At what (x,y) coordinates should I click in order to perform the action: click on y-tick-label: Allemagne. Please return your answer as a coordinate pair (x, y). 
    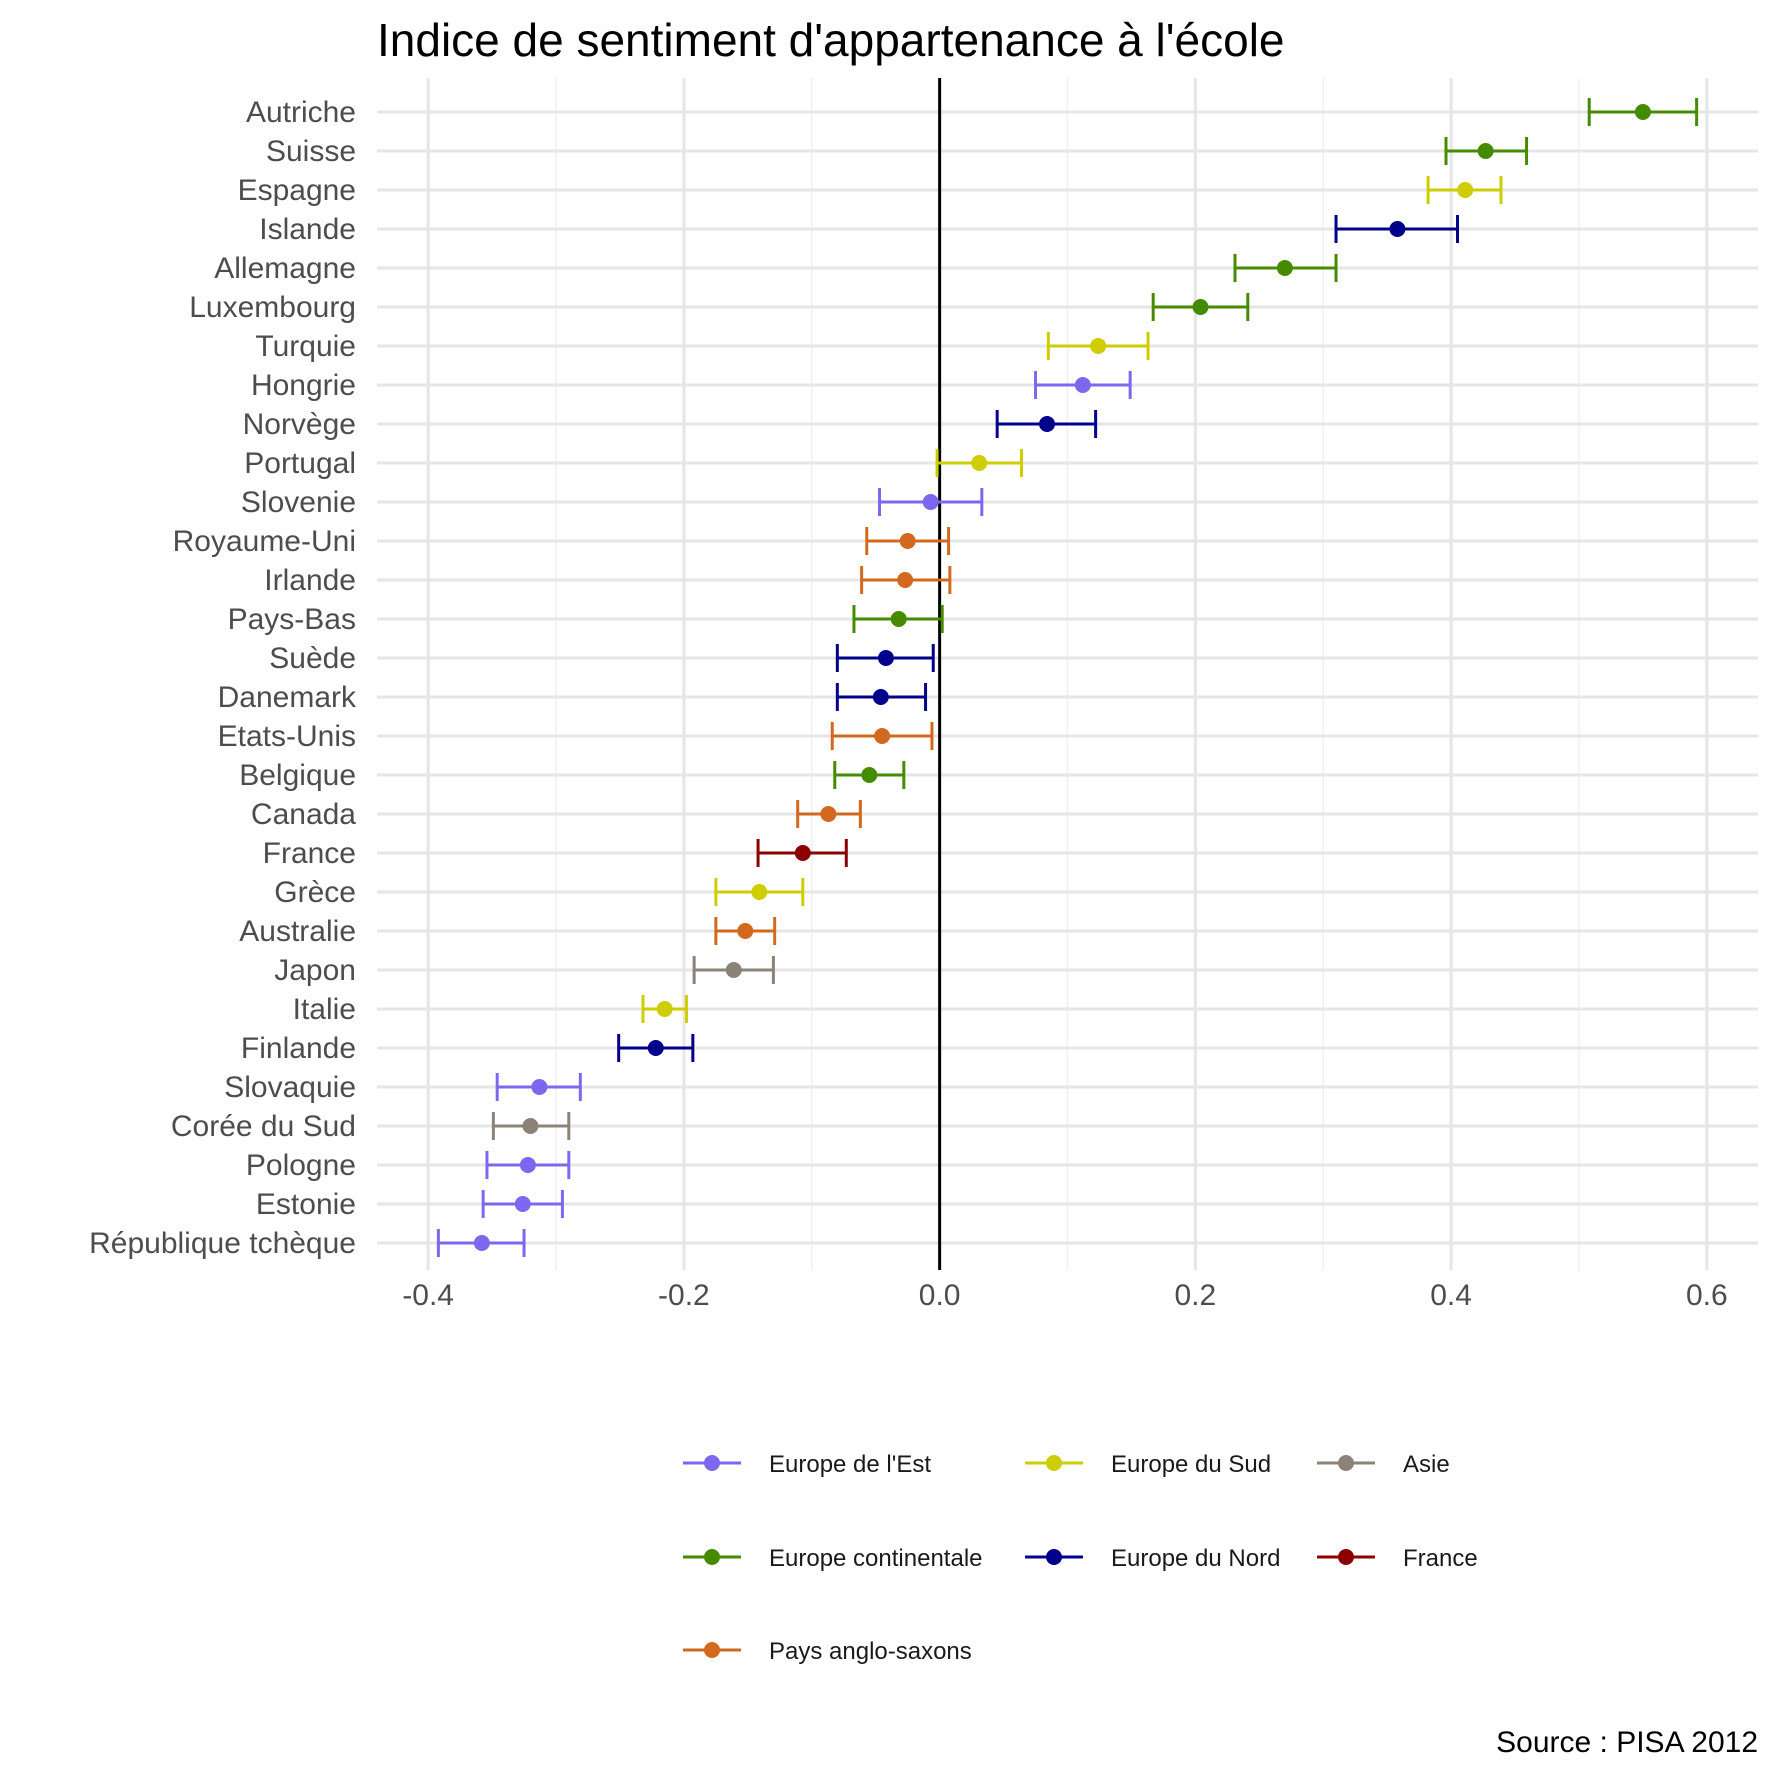
    Looking at the image, I should click on (285, 268).